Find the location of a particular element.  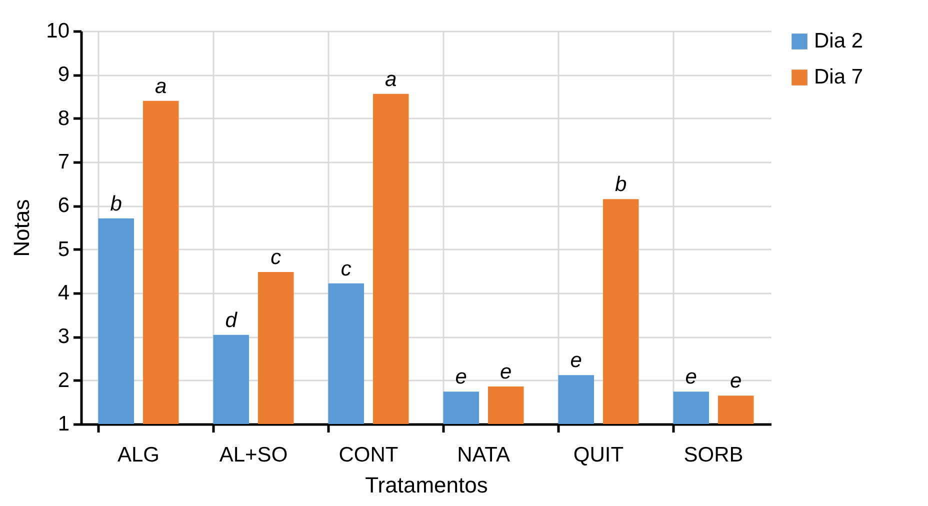

x-axis-title: Tratamentos is located at coordinates (426, 485).